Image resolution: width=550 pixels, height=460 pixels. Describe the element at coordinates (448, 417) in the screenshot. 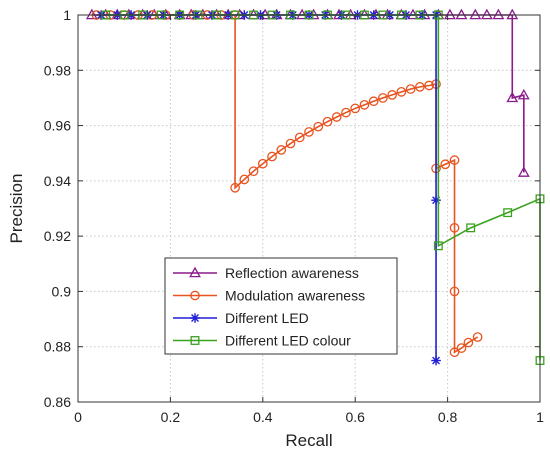

I see `x-tick-label: 0.8` at that location.